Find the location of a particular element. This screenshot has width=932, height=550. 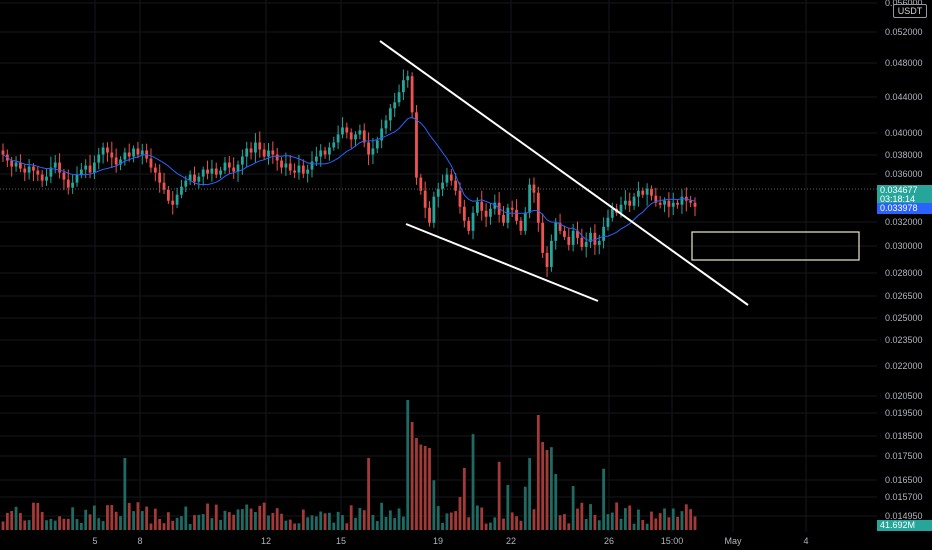

currency-label: USDT is located at coordinates (910, 11).